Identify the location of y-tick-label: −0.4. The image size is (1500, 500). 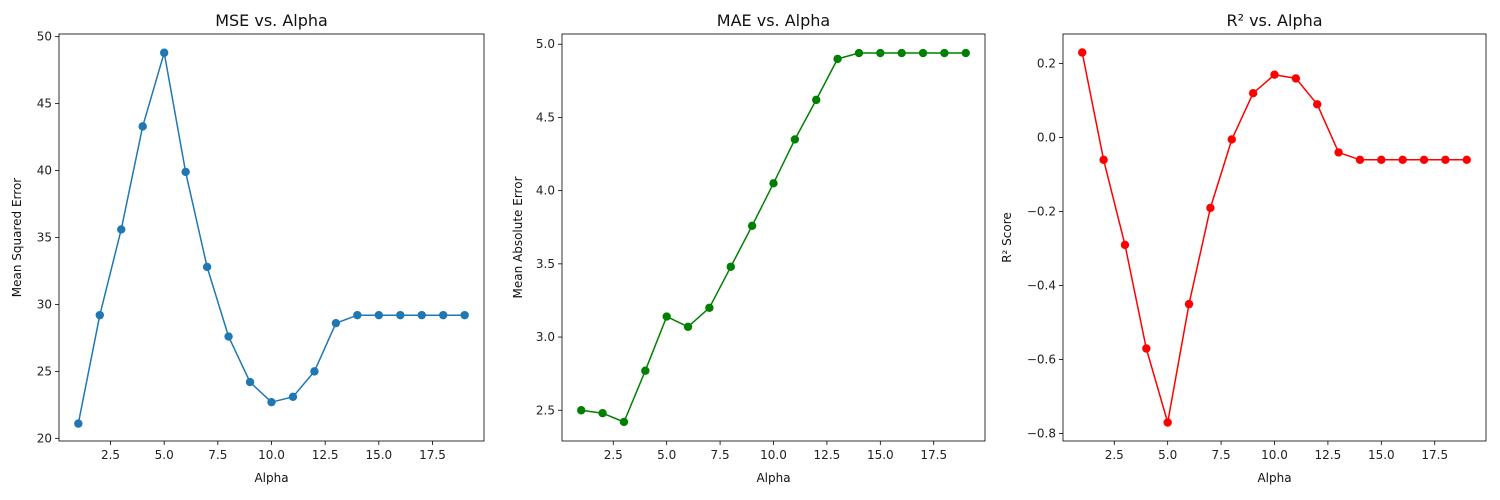
(1041, 286).